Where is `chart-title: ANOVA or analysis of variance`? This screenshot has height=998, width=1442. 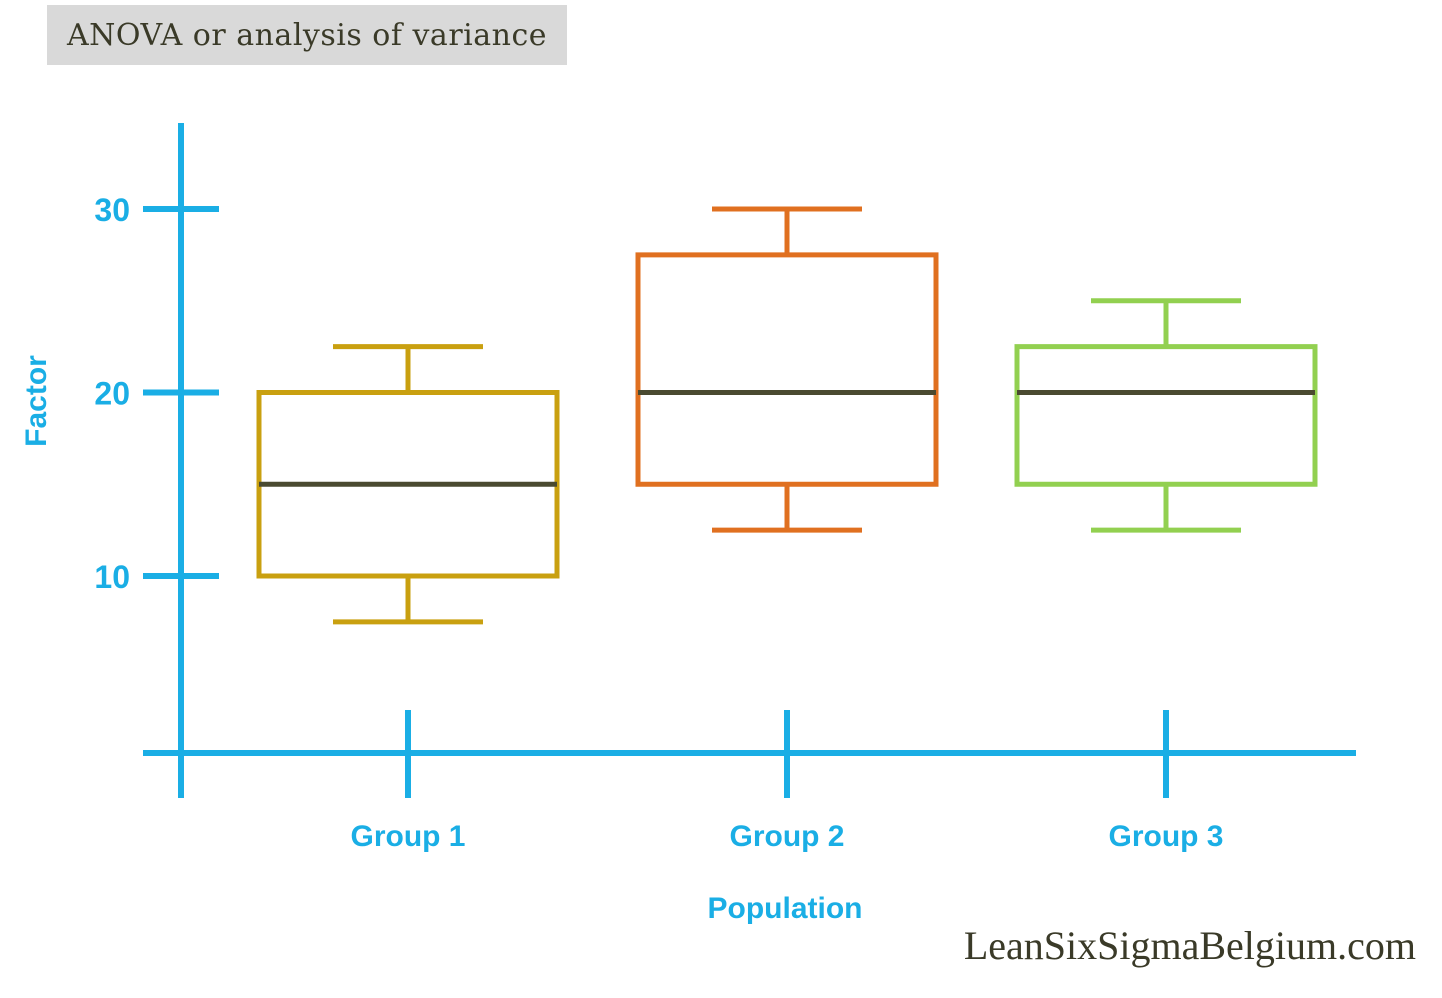
chart-title: ANOVA or analysis of variance is located at coordinates (307, 35).